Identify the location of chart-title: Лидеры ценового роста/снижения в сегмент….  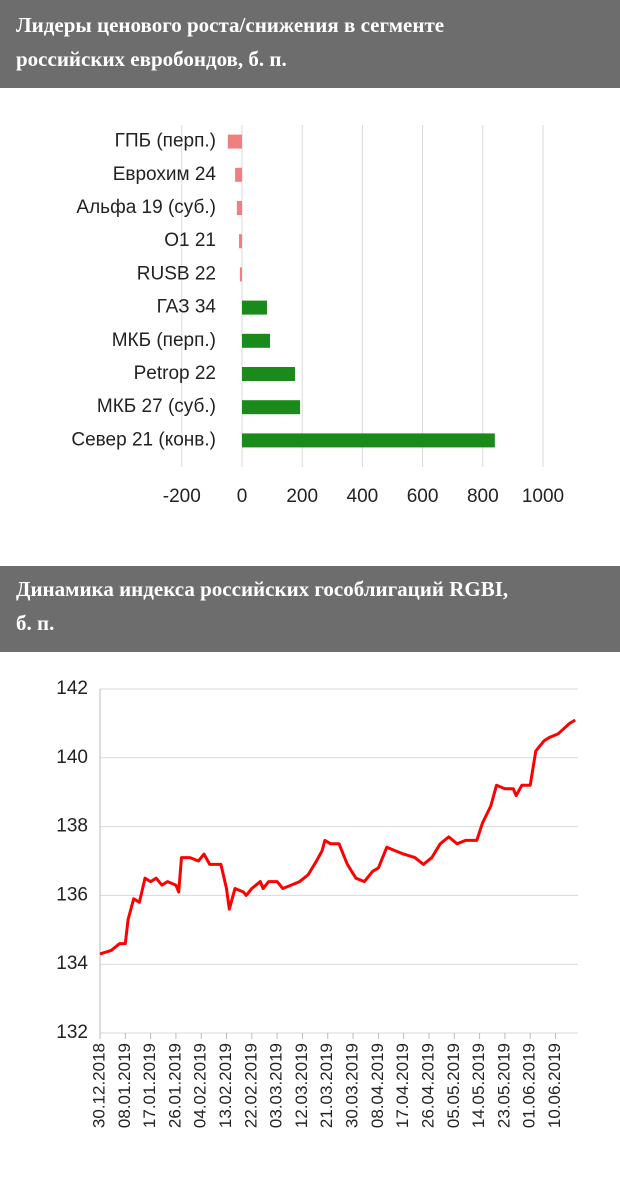
(230, 42).